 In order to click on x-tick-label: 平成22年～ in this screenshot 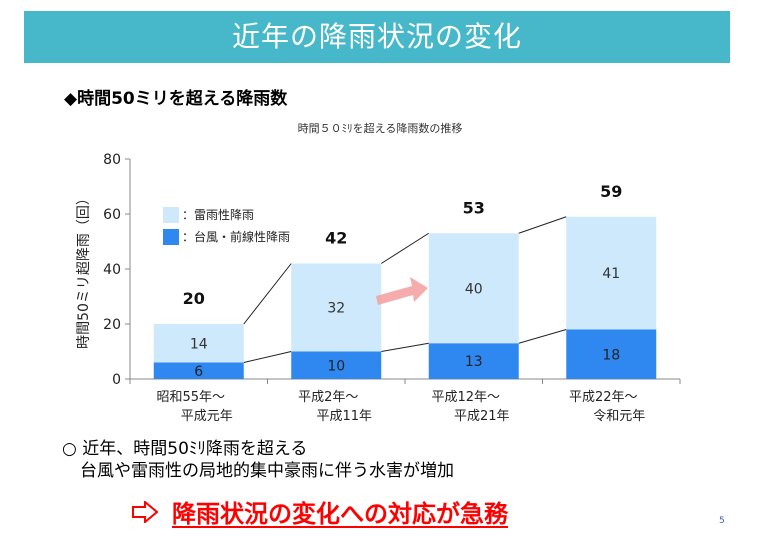, I will do `click(603, 397)`.